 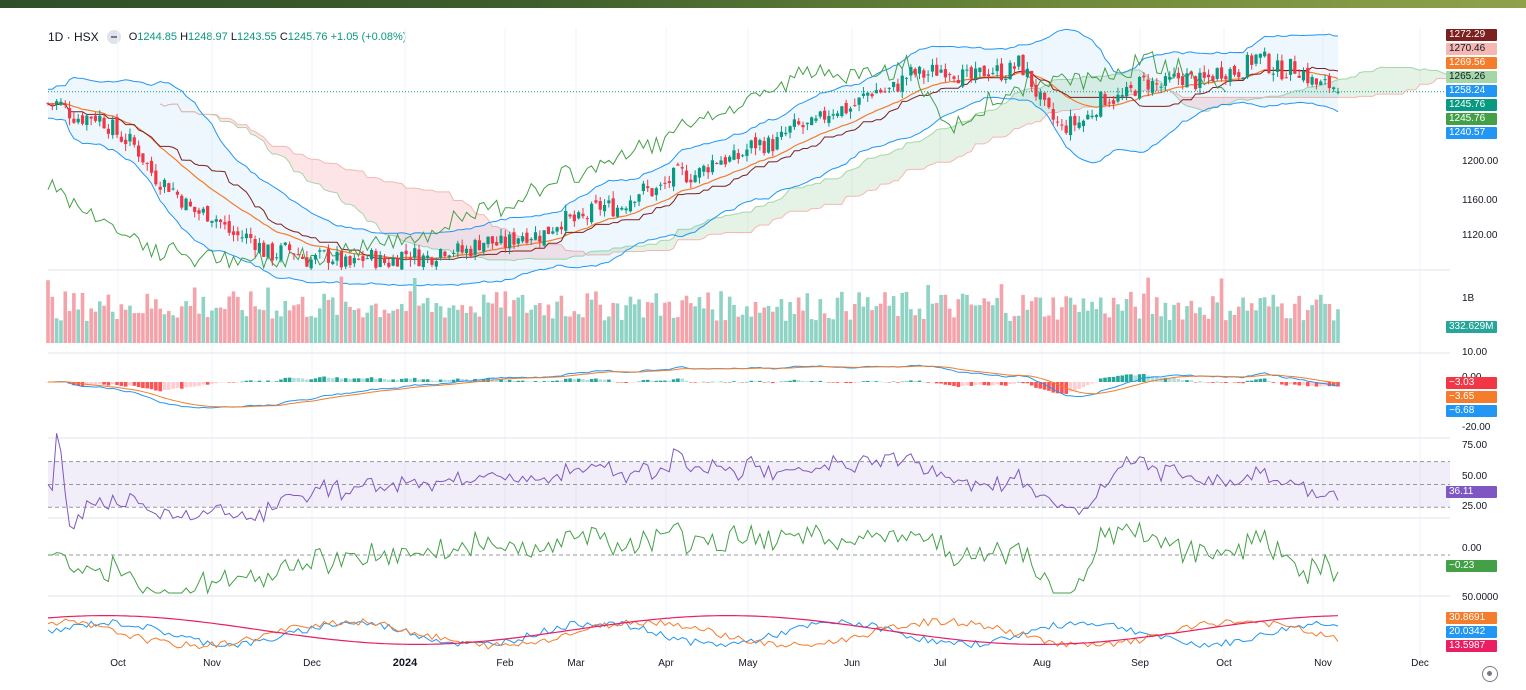 I want to click on collapse-legend-icon, so click(x=113, y=37).